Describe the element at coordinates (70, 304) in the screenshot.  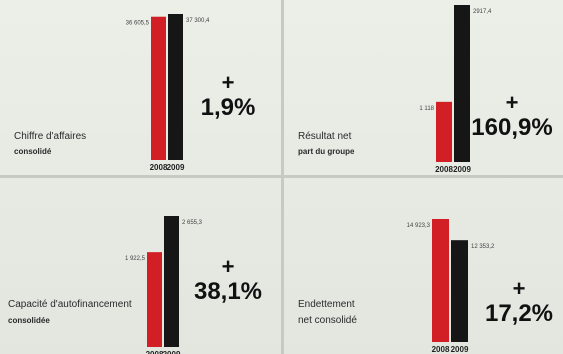
I see `metric-label: Capacité d'autofinancement` at that location.